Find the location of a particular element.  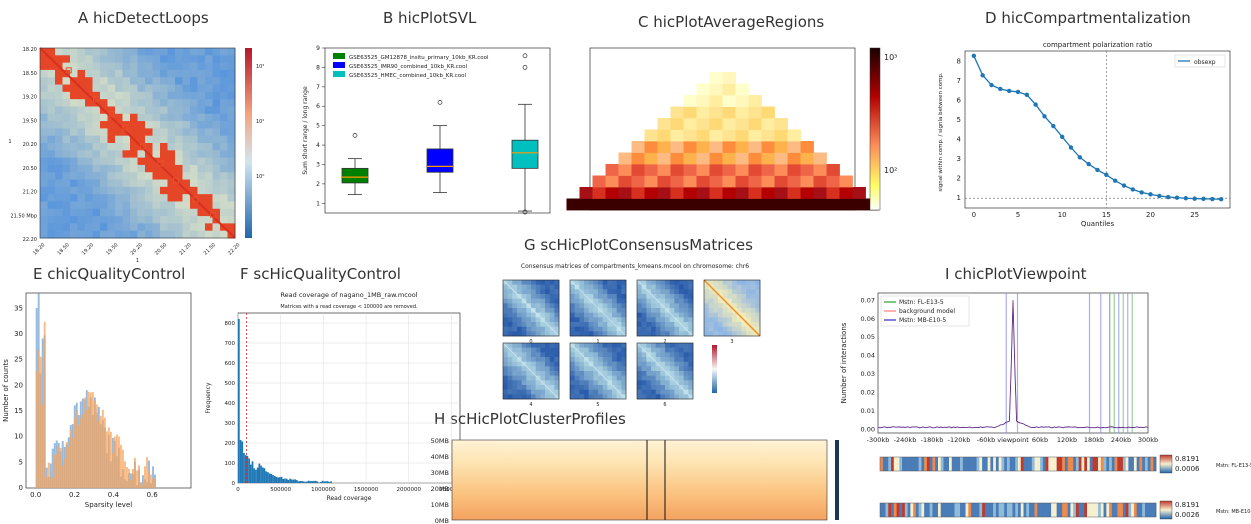

y-tick-label: 10MB is located at coordinates (440, 505).